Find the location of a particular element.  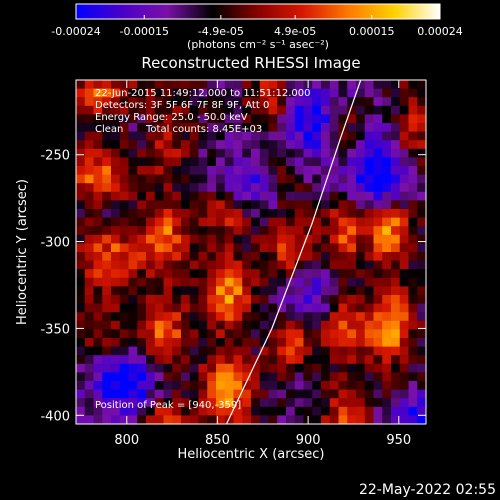

y-tick-label: -400 is located at coordinates (55, 416).